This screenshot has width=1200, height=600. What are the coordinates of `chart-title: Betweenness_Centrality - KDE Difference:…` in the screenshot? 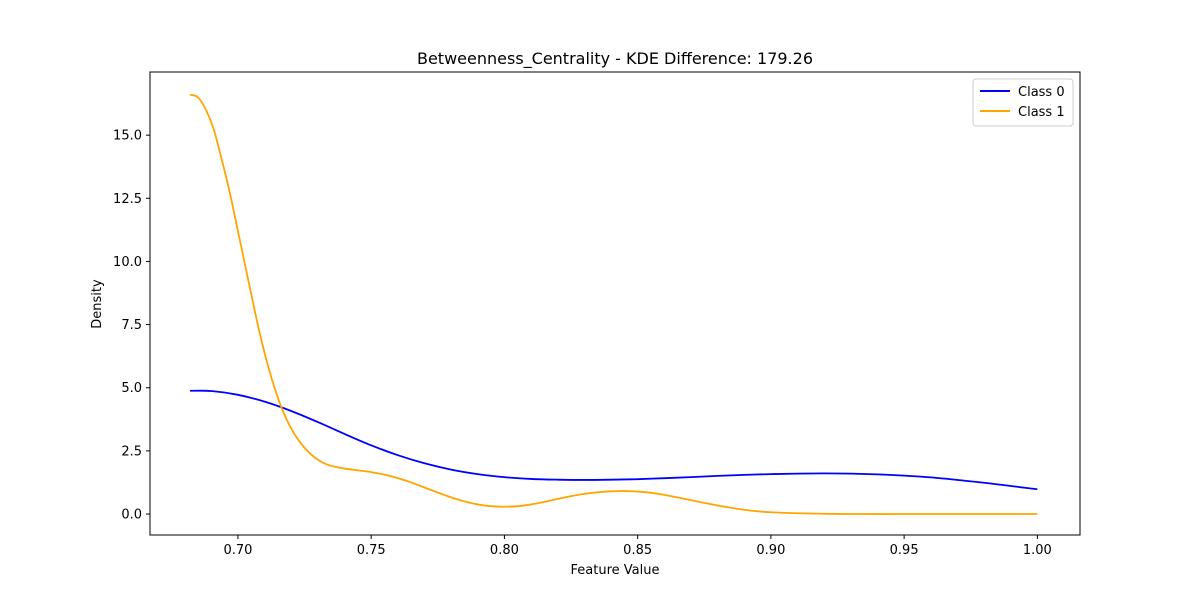 It's located at (615, 59).